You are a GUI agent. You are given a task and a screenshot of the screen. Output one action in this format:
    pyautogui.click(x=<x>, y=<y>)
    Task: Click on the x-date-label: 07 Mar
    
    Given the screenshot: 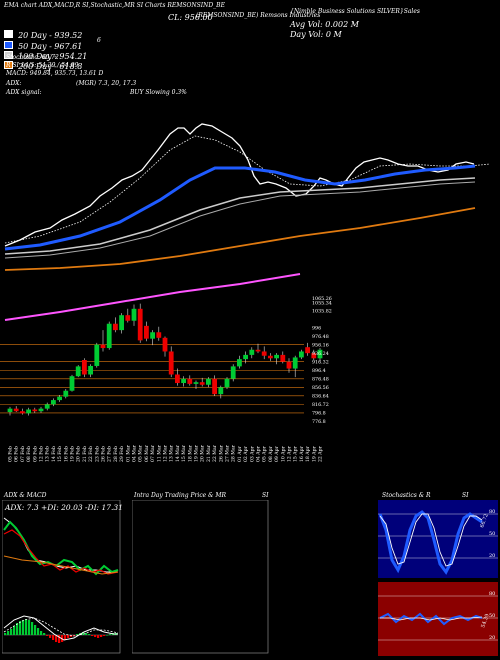 What is the action you would take?
    pyautogui.click(x=153, y=453)
    